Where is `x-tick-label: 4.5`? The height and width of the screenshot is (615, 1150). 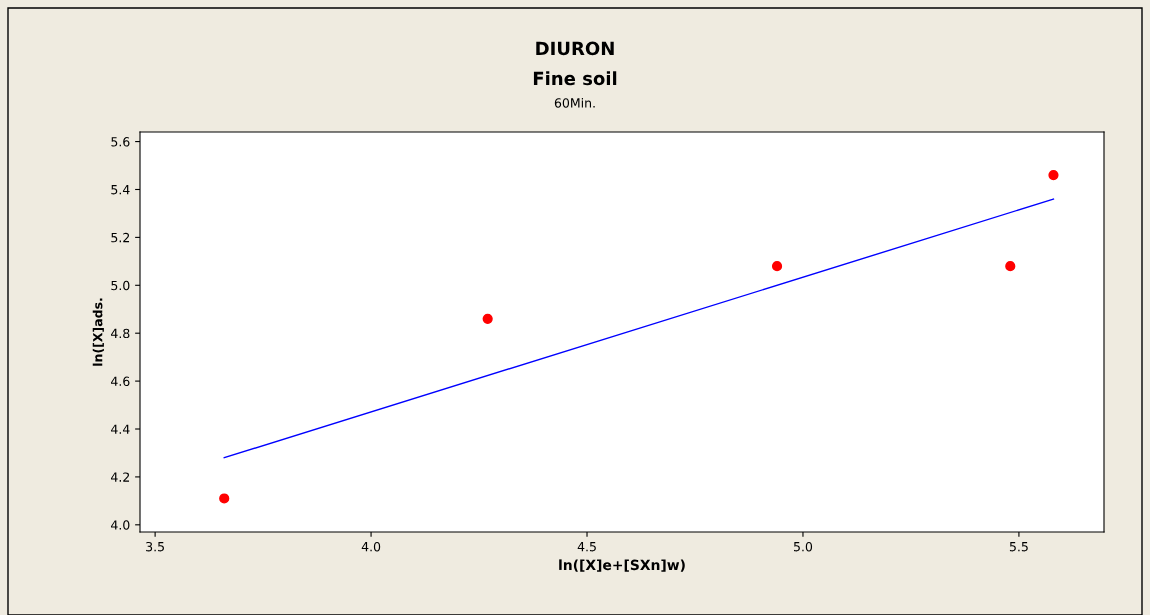 x-tick-label: 4.5 is located at coordinates (586, 547).